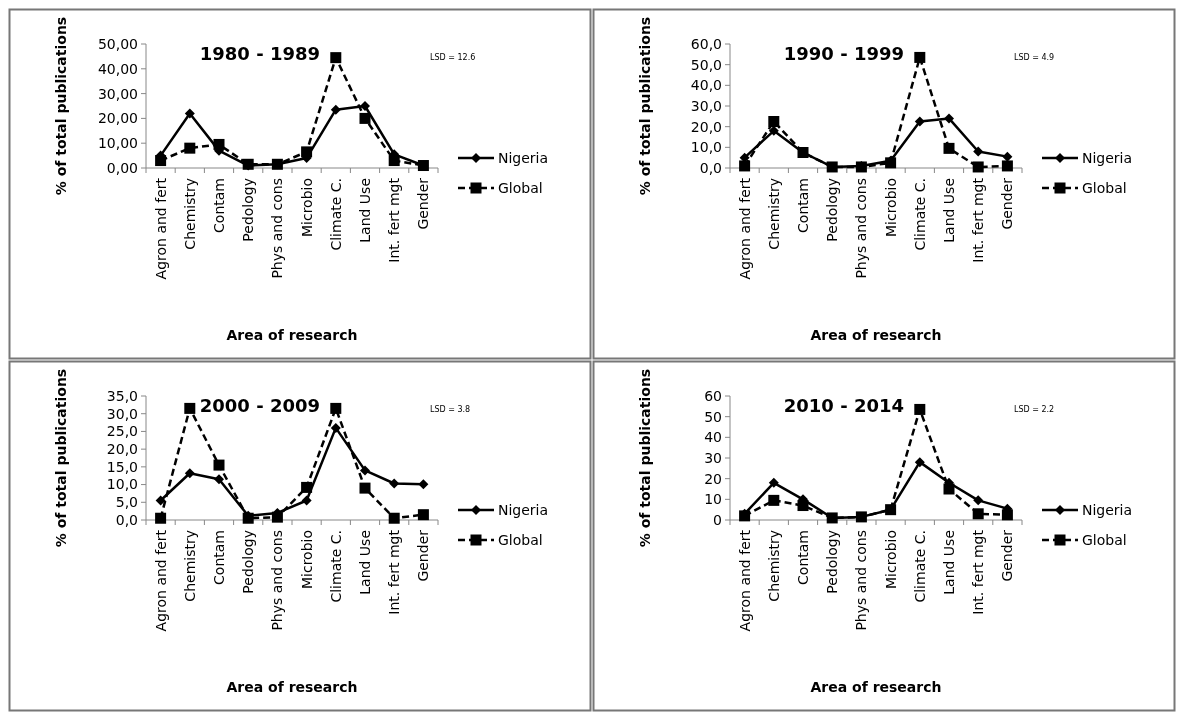  I want to click on y-tick-label: 0, so click(717, 519).